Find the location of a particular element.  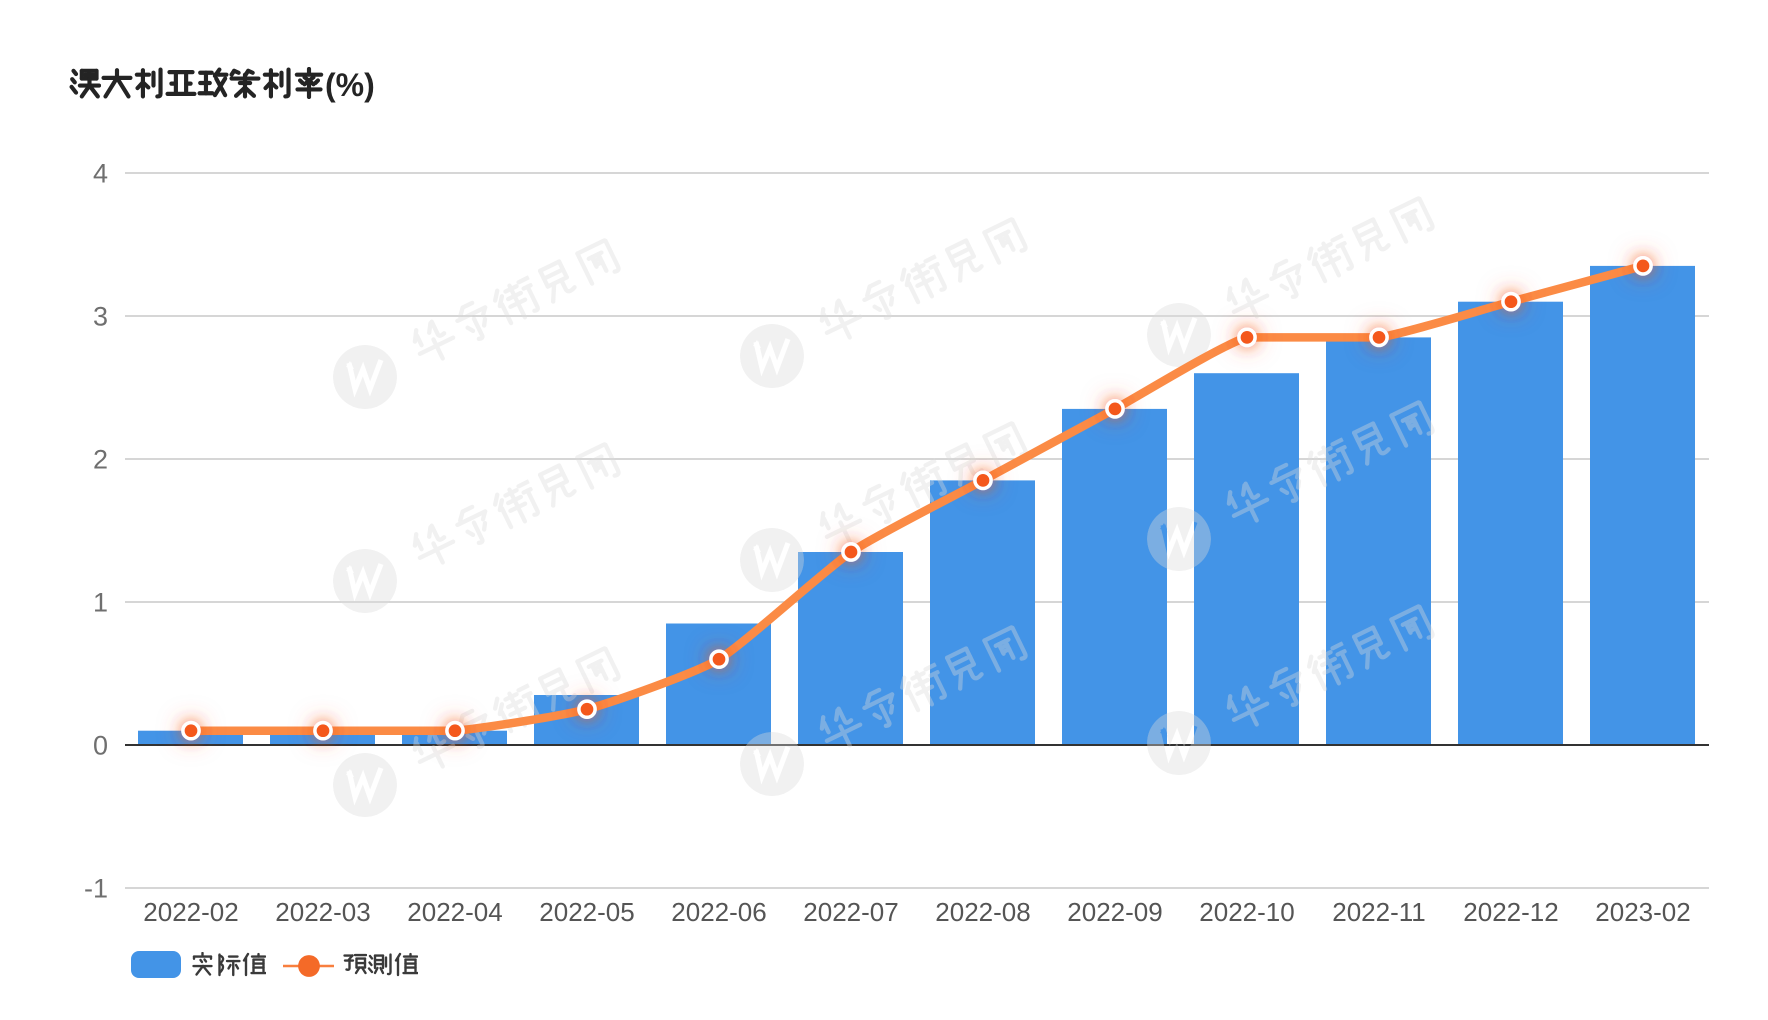

svg-text: 2022-03 is located at coordinates (322, 912).